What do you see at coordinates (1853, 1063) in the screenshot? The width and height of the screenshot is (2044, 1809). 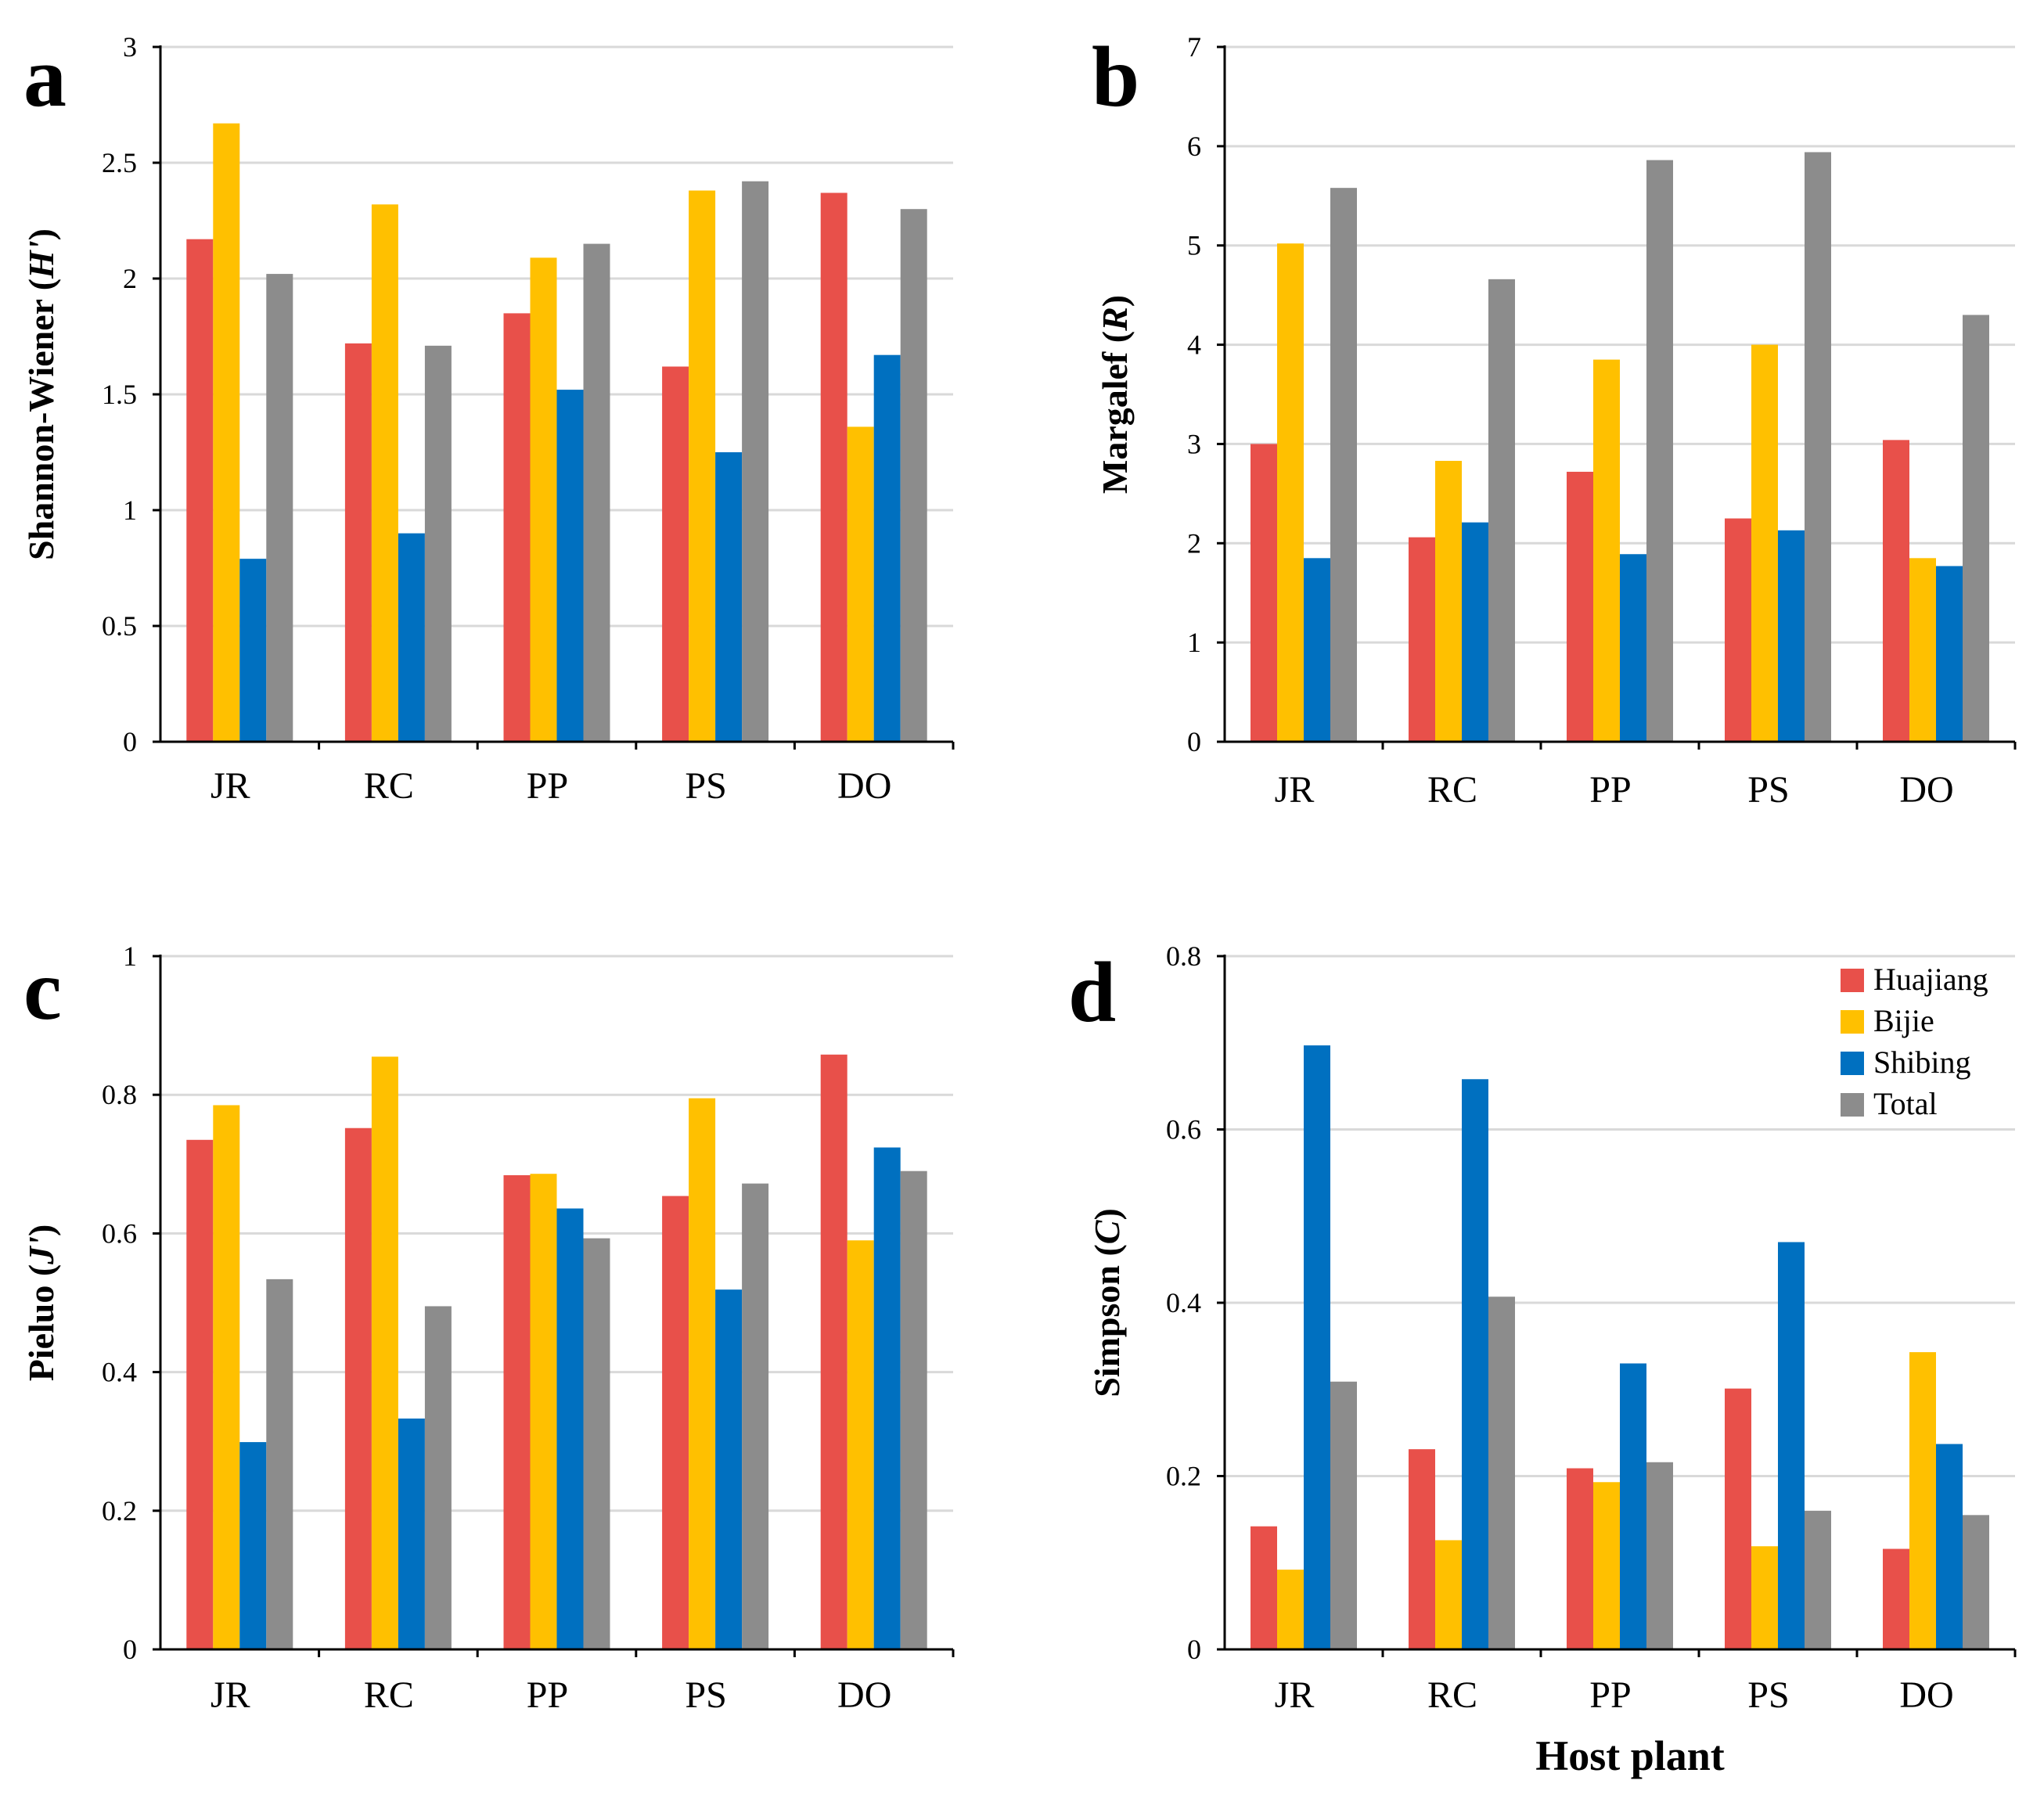 I see `legend-swatch-shibing` at bounding box center [1853, 1063].